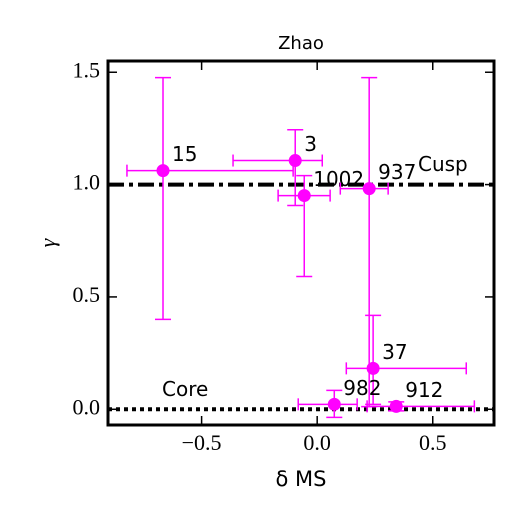 Image resolution: width=525 pixels, height=525 pixels. I want to click on y-tick-label: 1.5, so click(87, 69).